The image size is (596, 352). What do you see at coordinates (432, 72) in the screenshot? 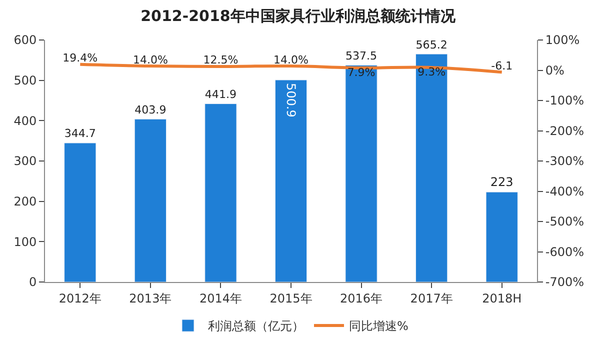
I see `data-label: 9.3%` at bounding box center [432, 72].